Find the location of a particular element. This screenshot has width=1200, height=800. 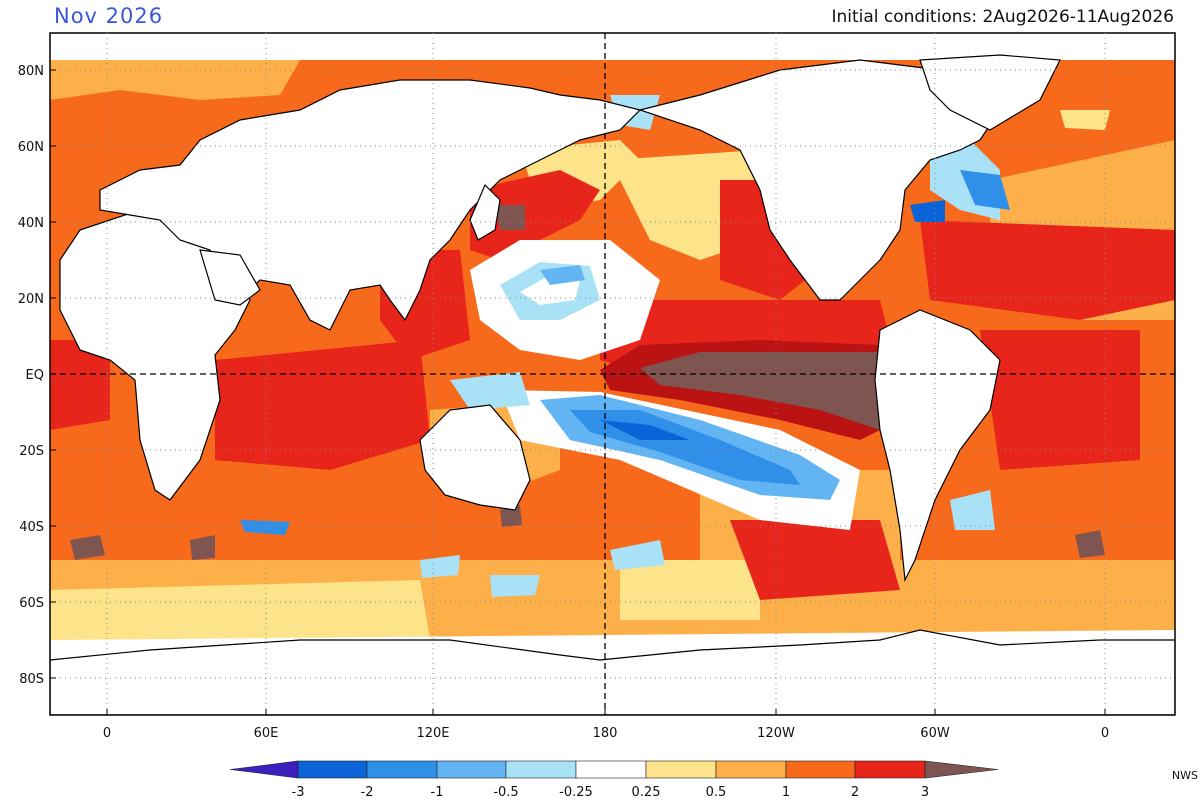

colorbar-label: 2 is located at coordinates (855, 792).